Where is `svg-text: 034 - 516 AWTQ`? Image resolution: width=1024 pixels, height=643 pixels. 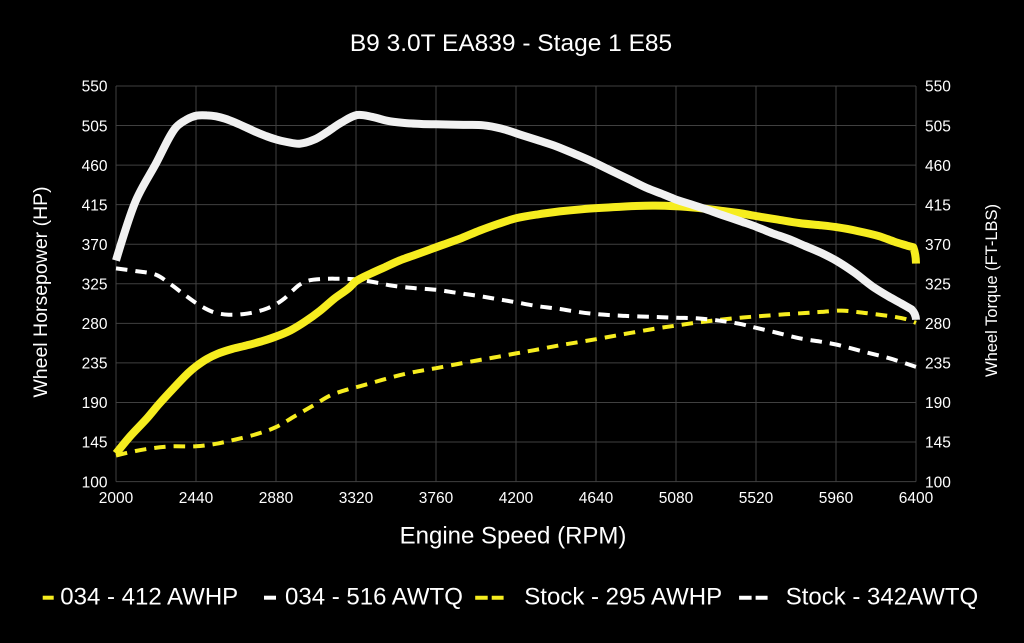 svg-text: 034 - 516 AWTQ is located at coordinates (374, 597).